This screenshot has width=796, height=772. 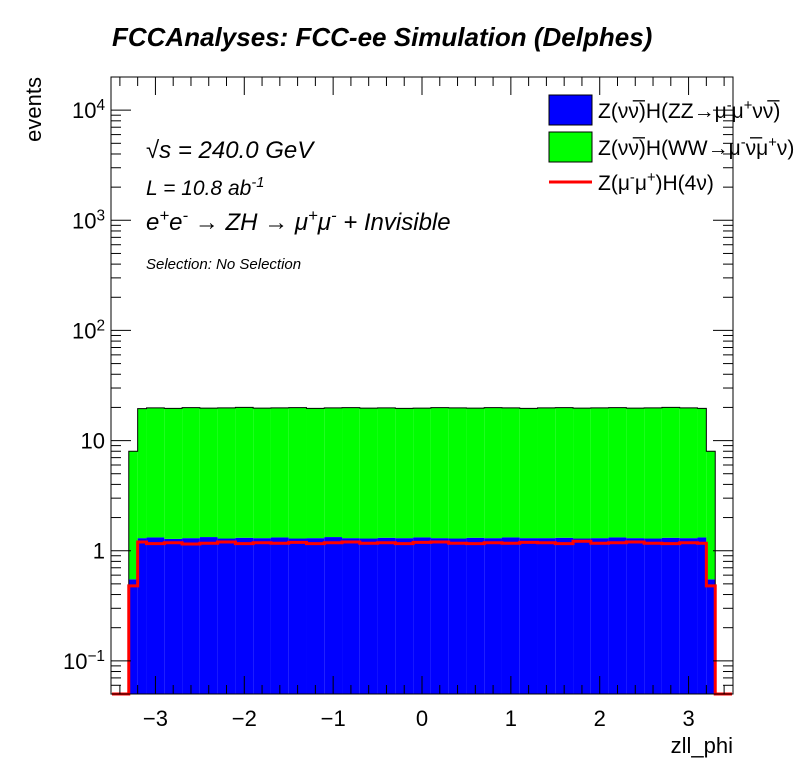 I want to click on legend-item-0: Z(νν̅)H(ZZ→μ-μ+νν̅), so click(x=664, y=110).